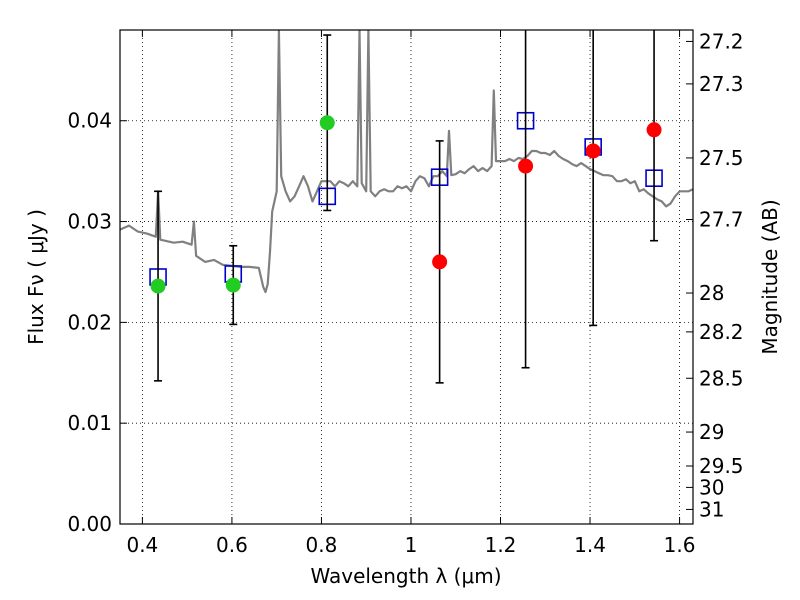 This screenshot has height=600, width=800. I want to click on x-tick-label: 0.8, so click(322, 545).